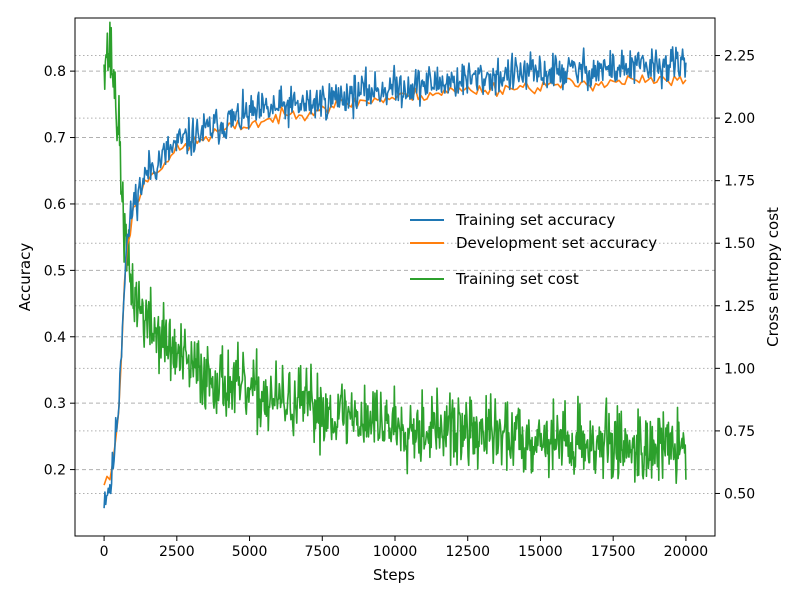 This screenshot has width=800, height=600. What do you see at coordinates (55, 72) in the screenshot?
I see `y-left-tick-label: 0.8` at bounding box center [55, 72].